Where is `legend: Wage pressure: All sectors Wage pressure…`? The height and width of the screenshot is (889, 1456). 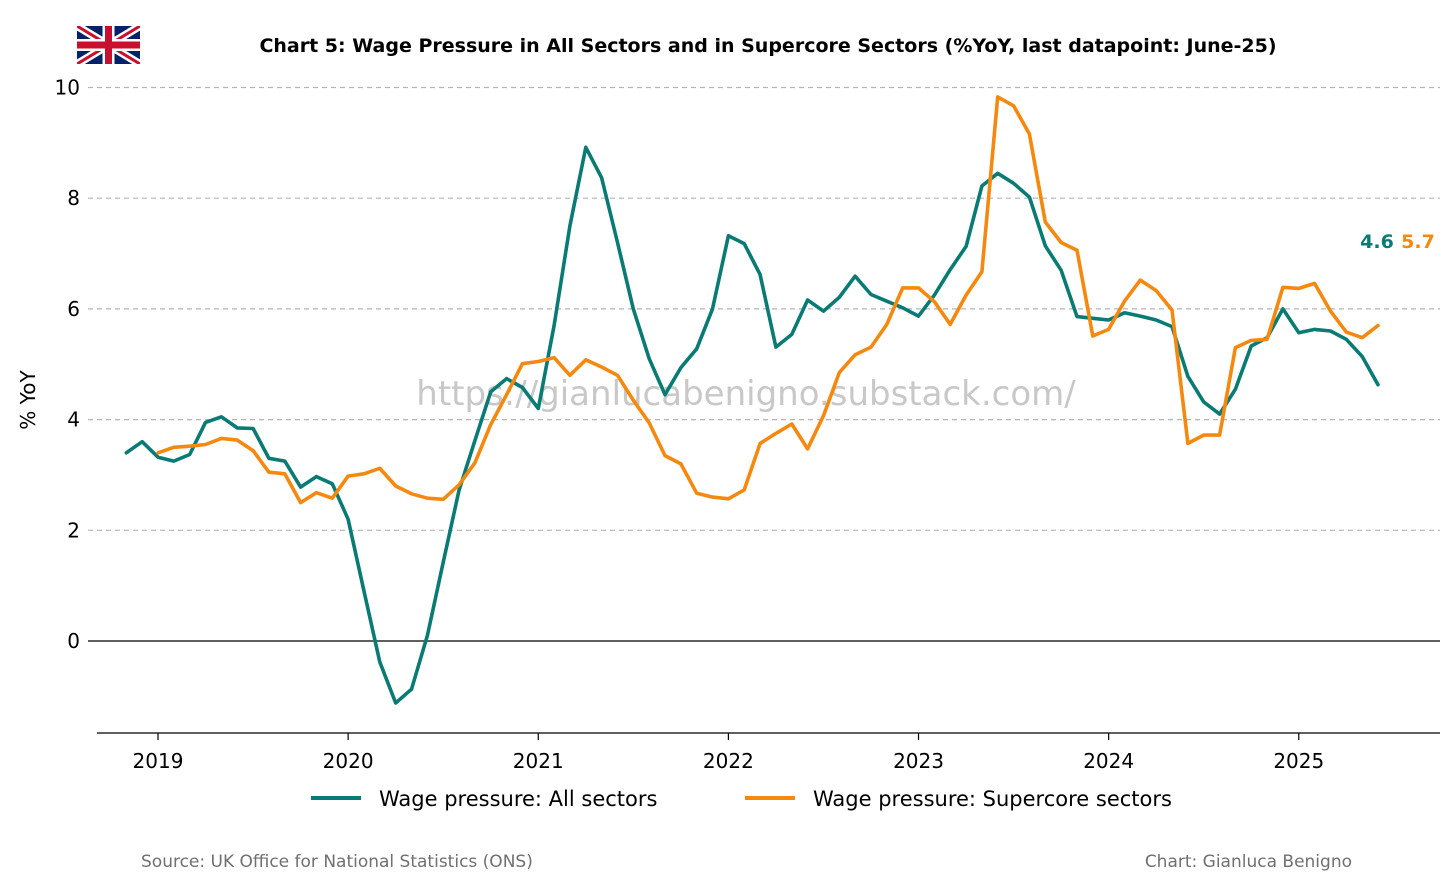
legend: Wage pressure: All sectors Wage pressure… is located at coordinates (741, 799).